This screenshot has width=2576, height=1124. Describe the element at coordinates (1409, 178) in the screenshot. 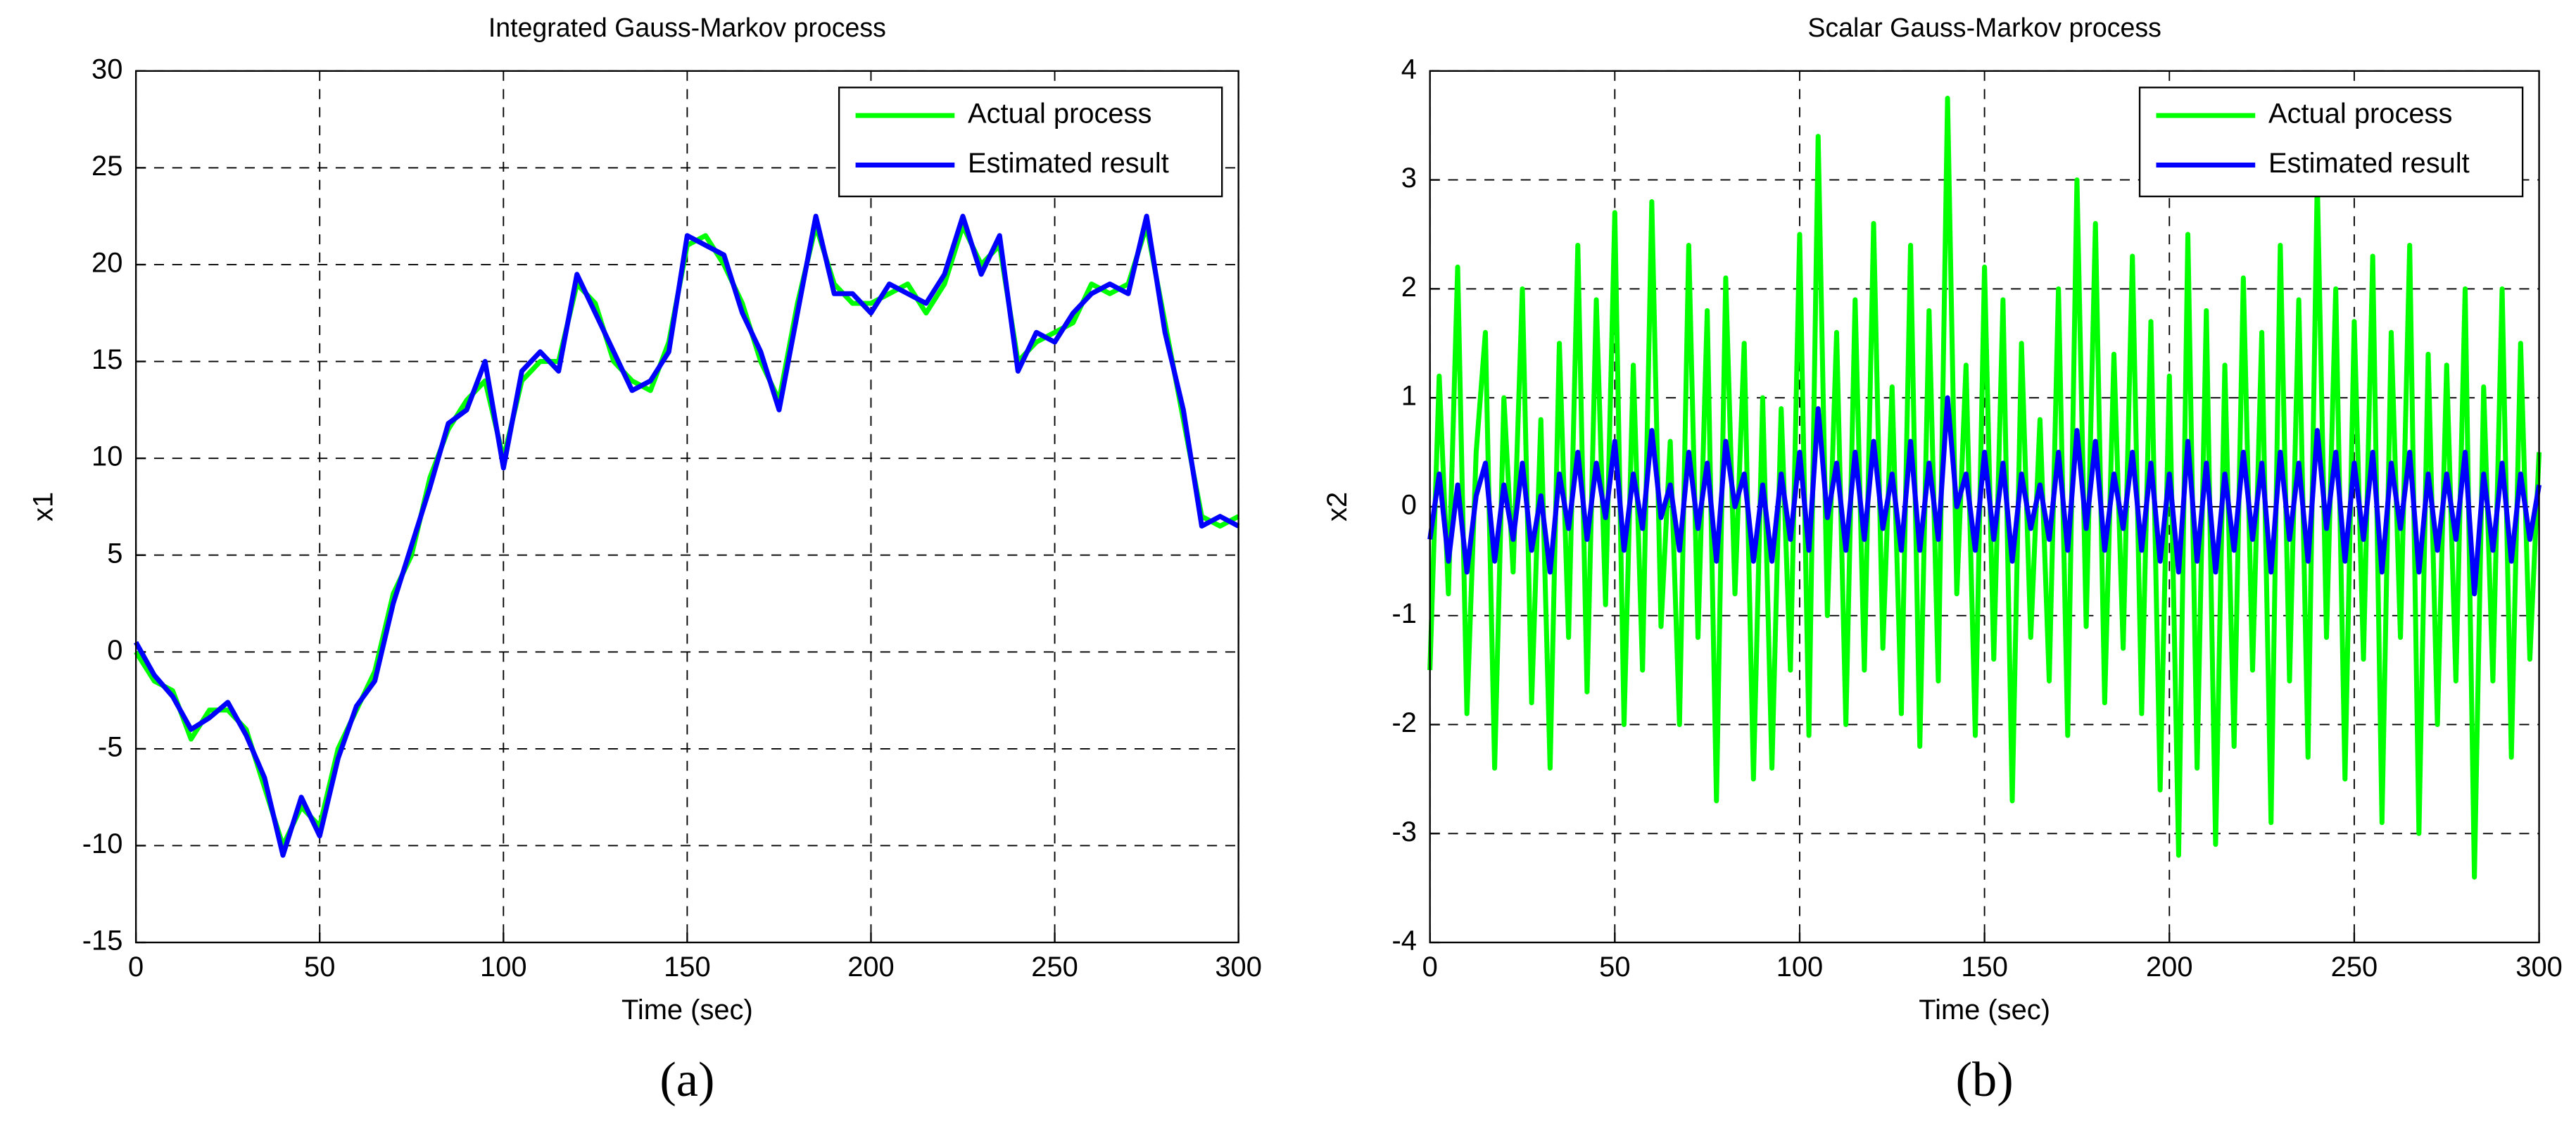

I see `y-tick-label: 3` at that location.